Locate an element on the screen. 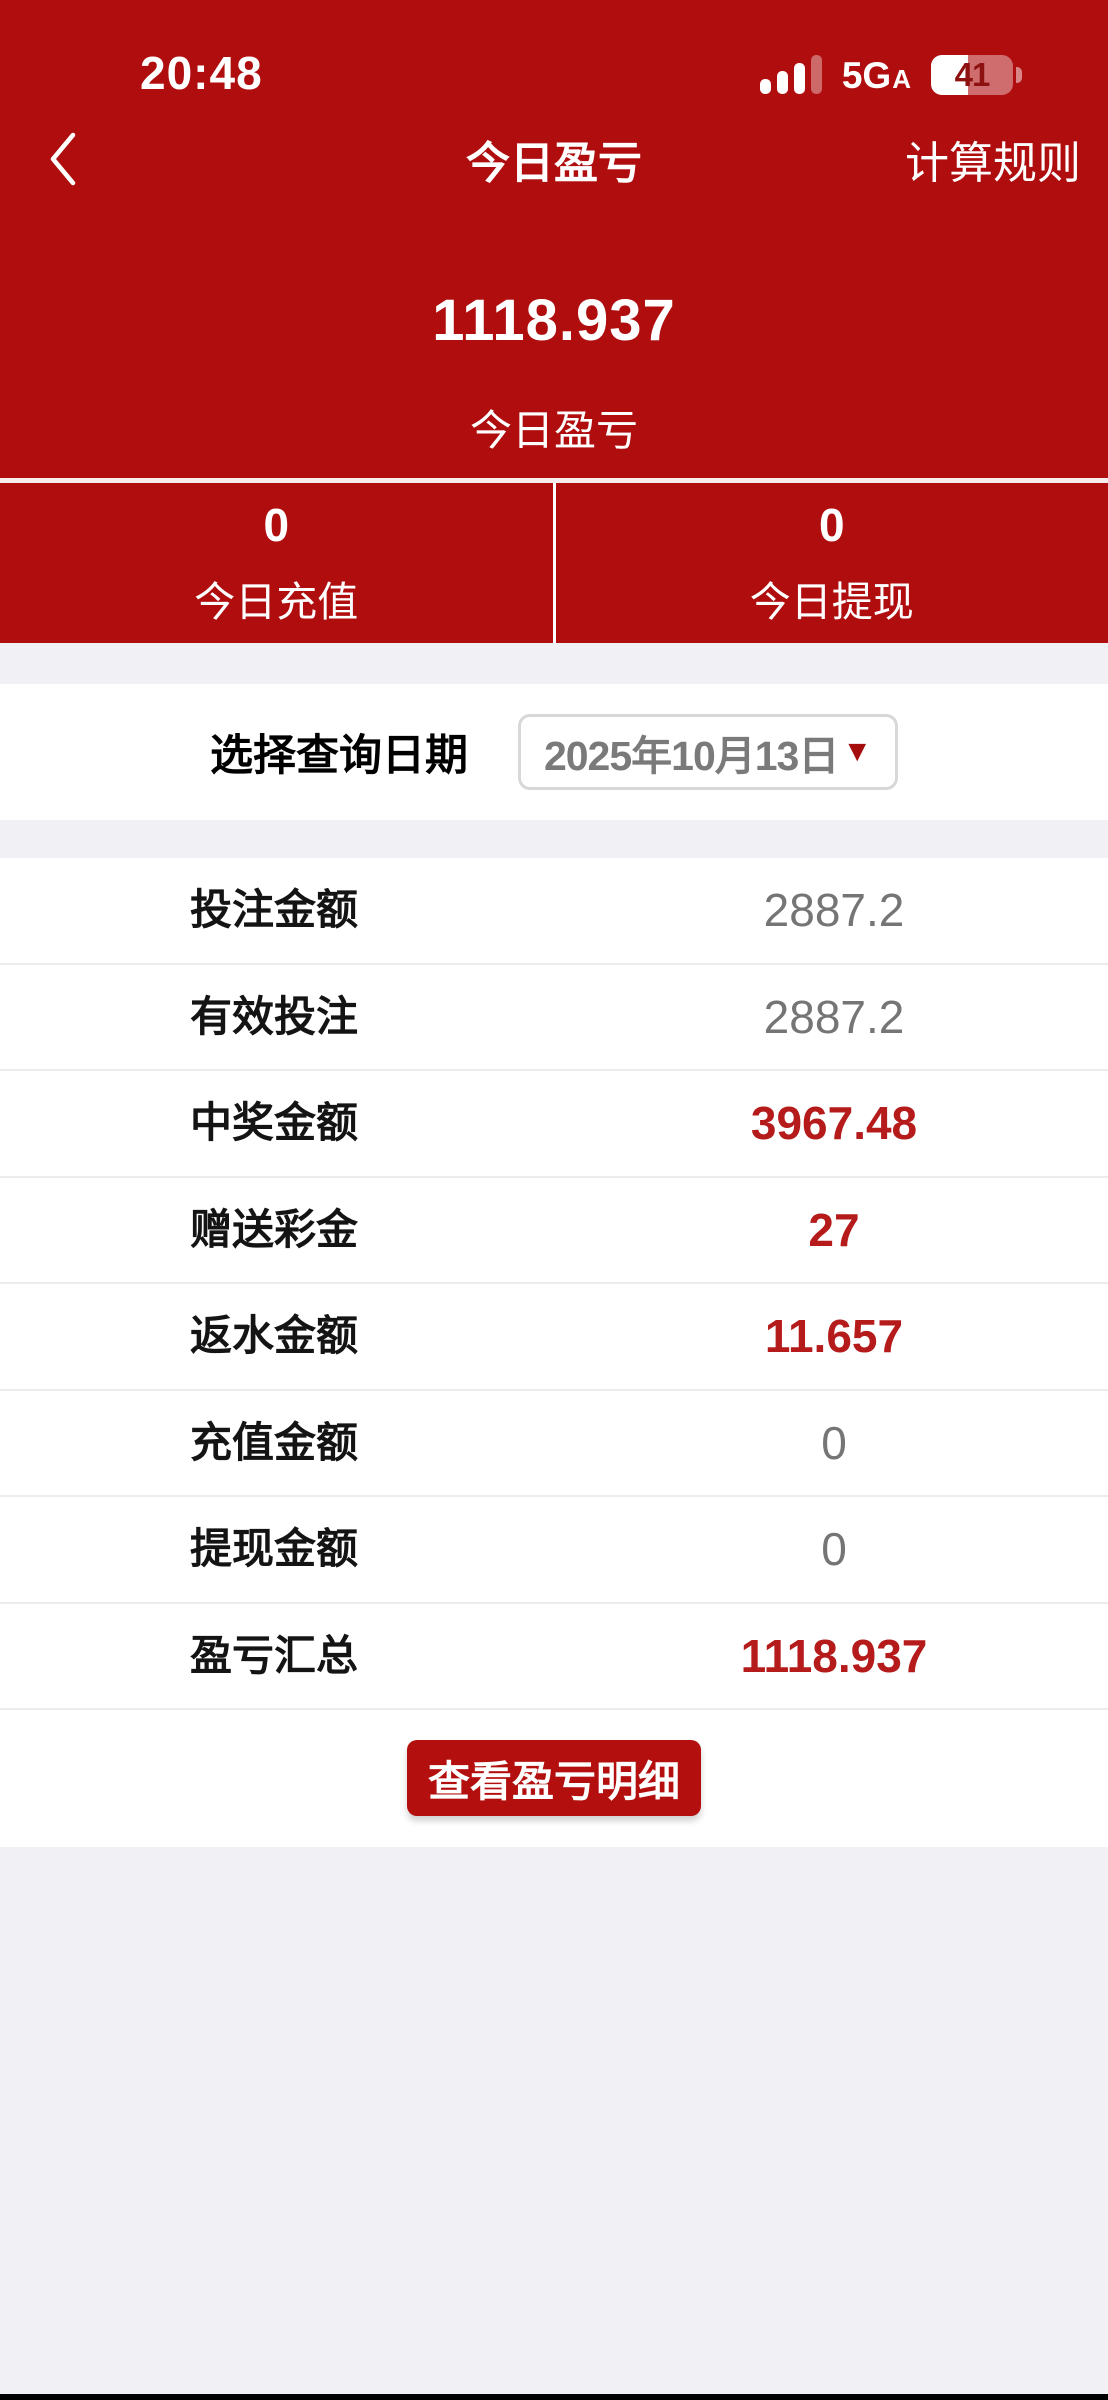  nav-bar: 今日盈亏 计算规则 is located at coordinates (554, 159).